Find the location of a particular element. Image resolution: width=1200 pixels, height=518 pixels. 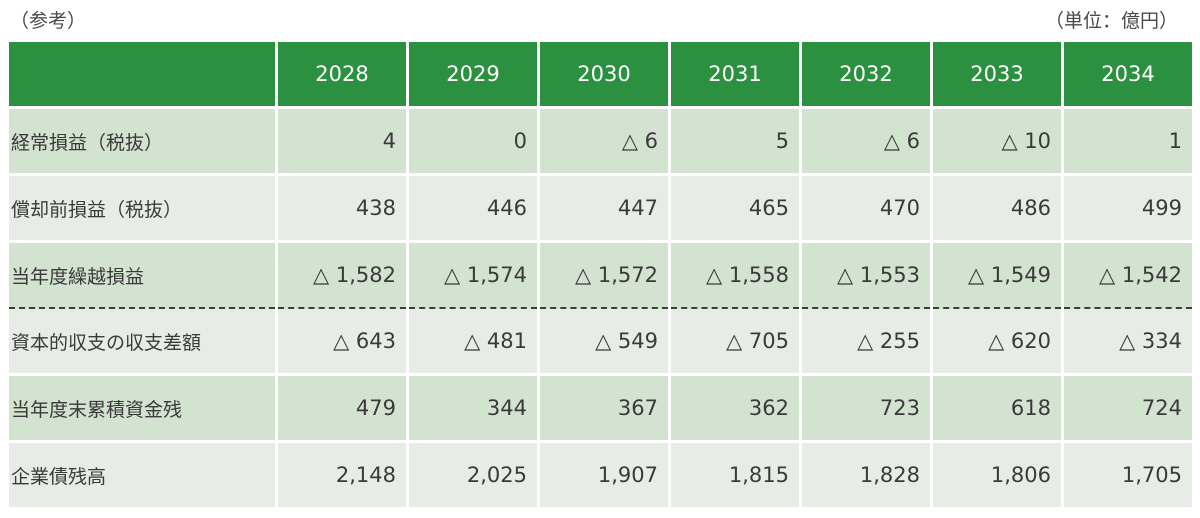

table-cell: 1,806 is located at coordinates (997, 476).